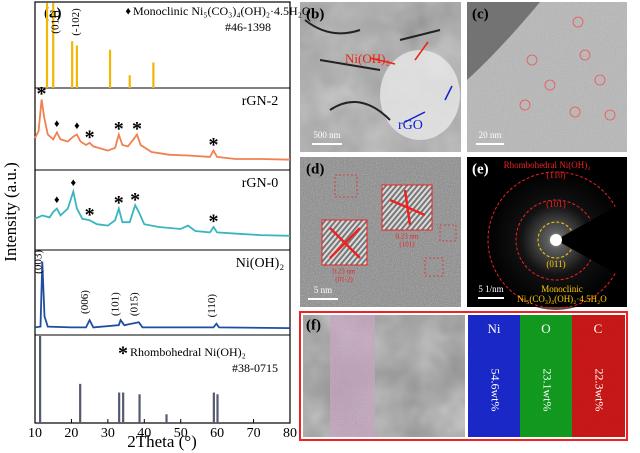  I want to click on peak-label: (006), so click(85, 302).